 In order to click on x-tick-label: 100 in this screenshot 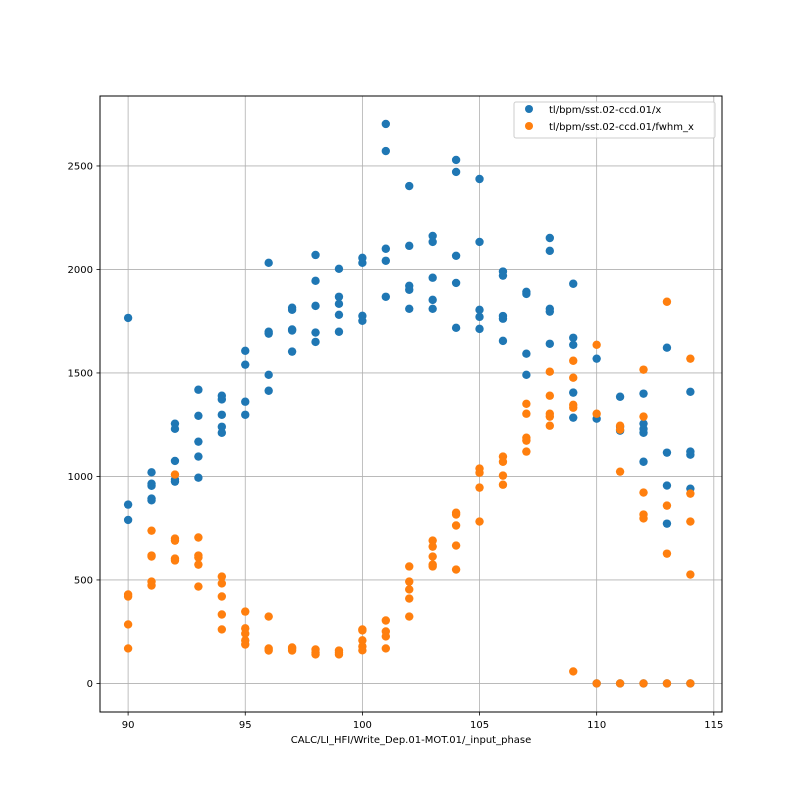, I will do `click(362, 725)`.